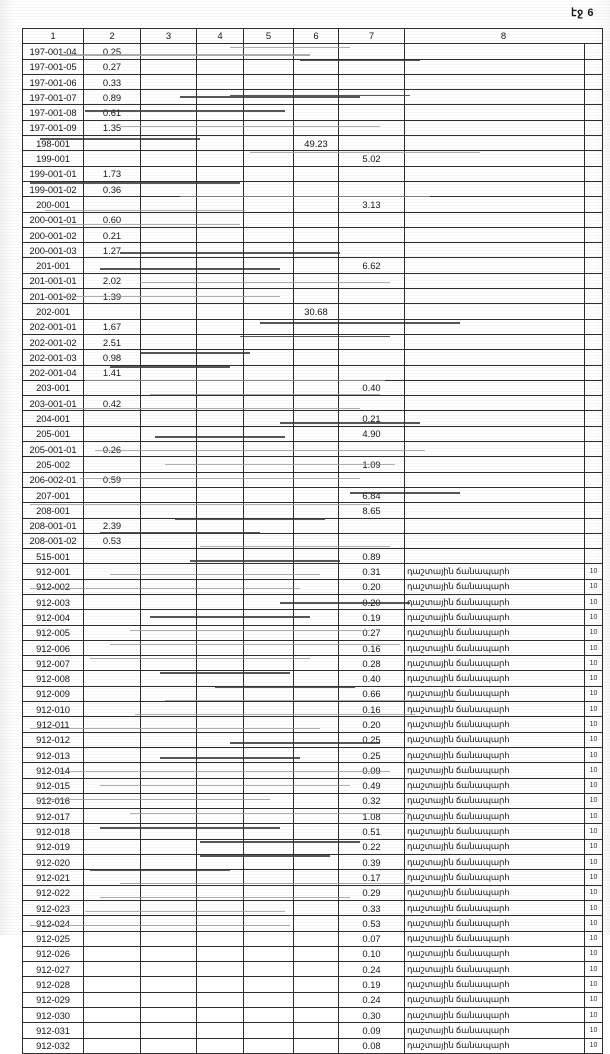  I want to click on row-code: 912-027, so click(53, 969).